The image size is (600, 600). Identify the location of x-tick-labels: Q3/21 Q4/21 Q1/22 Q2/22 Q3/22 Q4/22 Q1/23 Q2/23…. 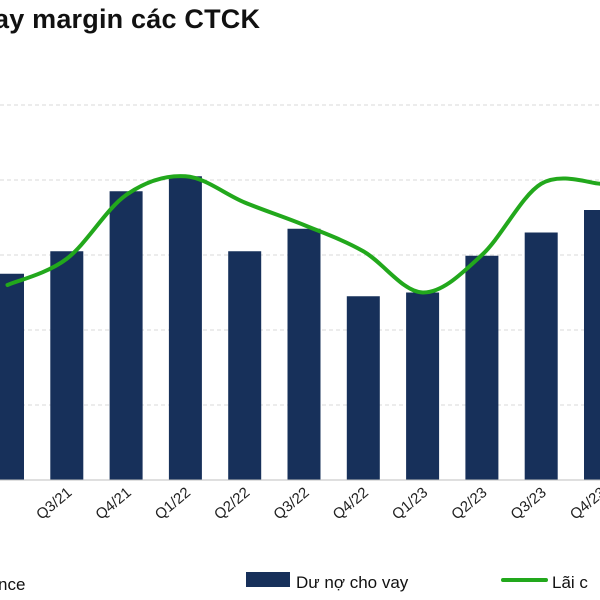
(316, 503).